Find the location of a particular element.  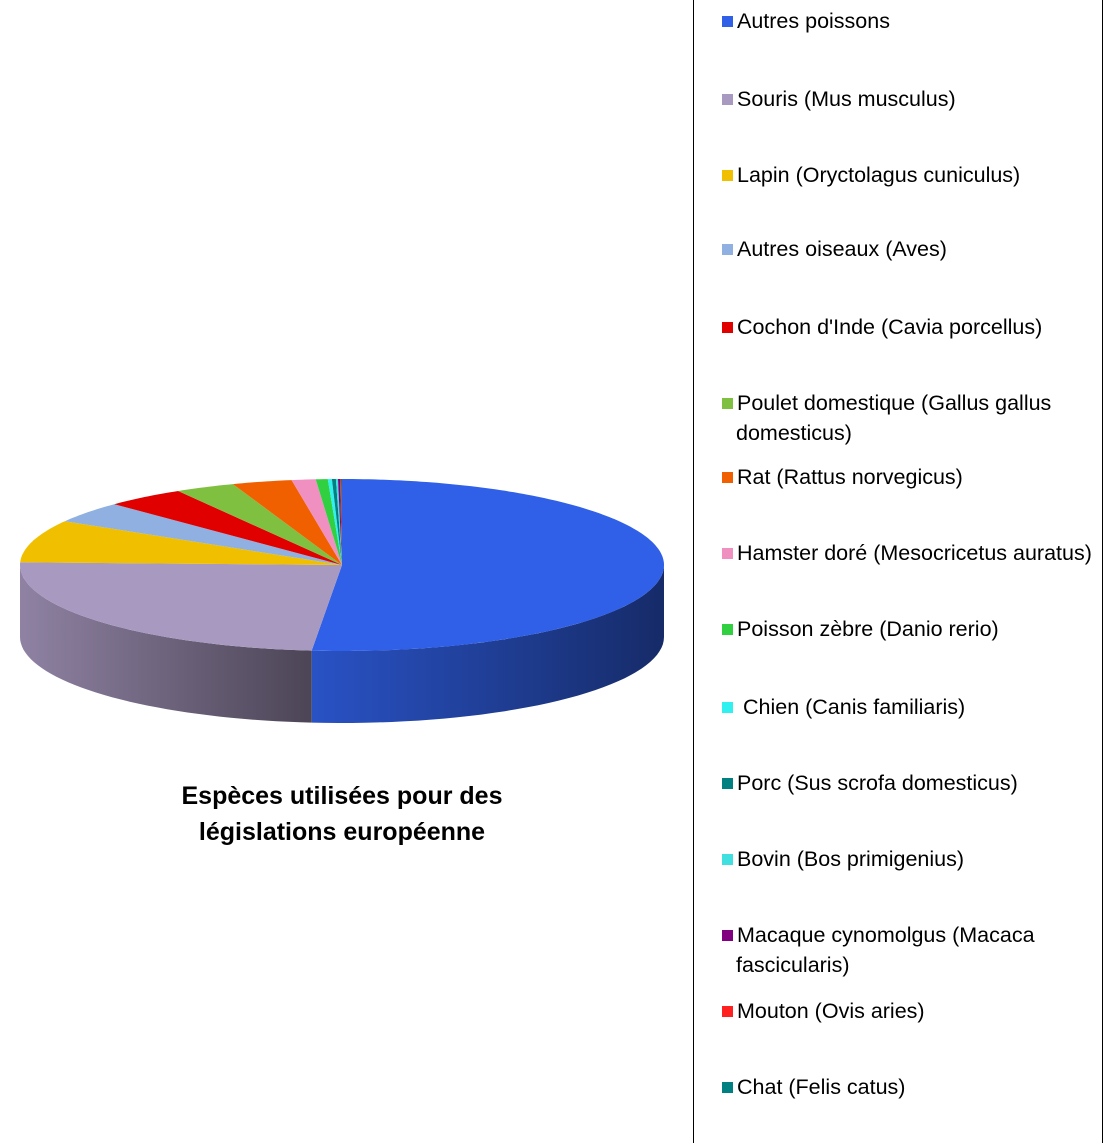

legend-label: Hamster doré (Mesocricetus auratus) is located at coordinates (914, 553).